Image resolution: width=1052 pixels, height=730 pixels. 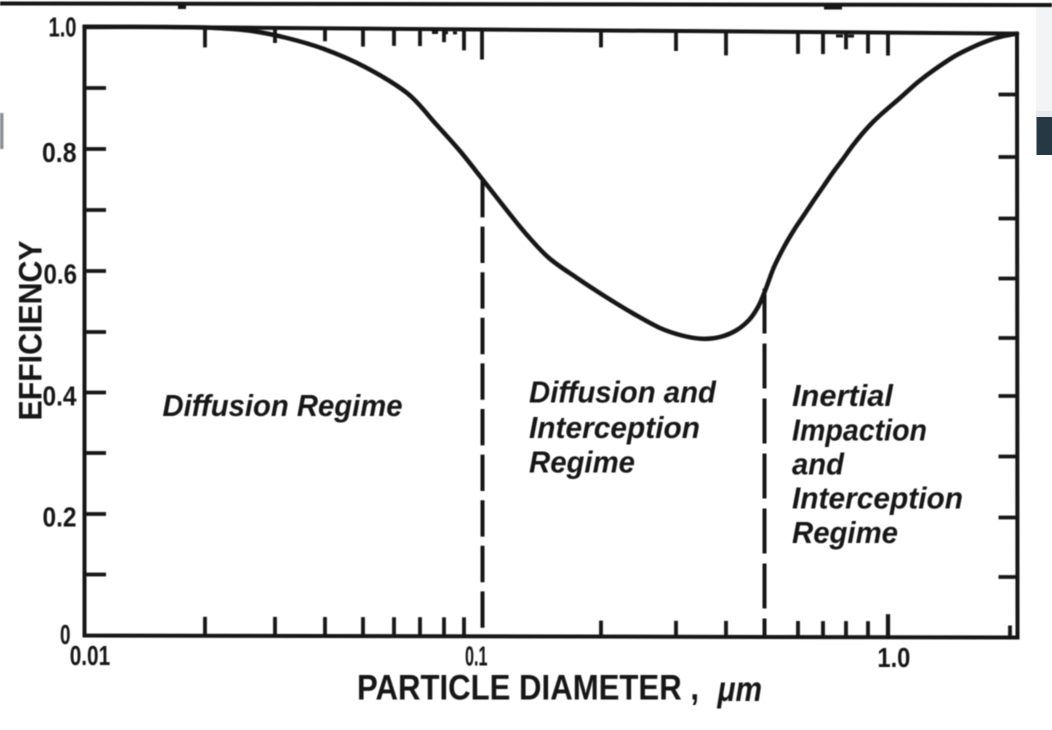 I want to click on svg-text: μm, so click(x=739, y=689).